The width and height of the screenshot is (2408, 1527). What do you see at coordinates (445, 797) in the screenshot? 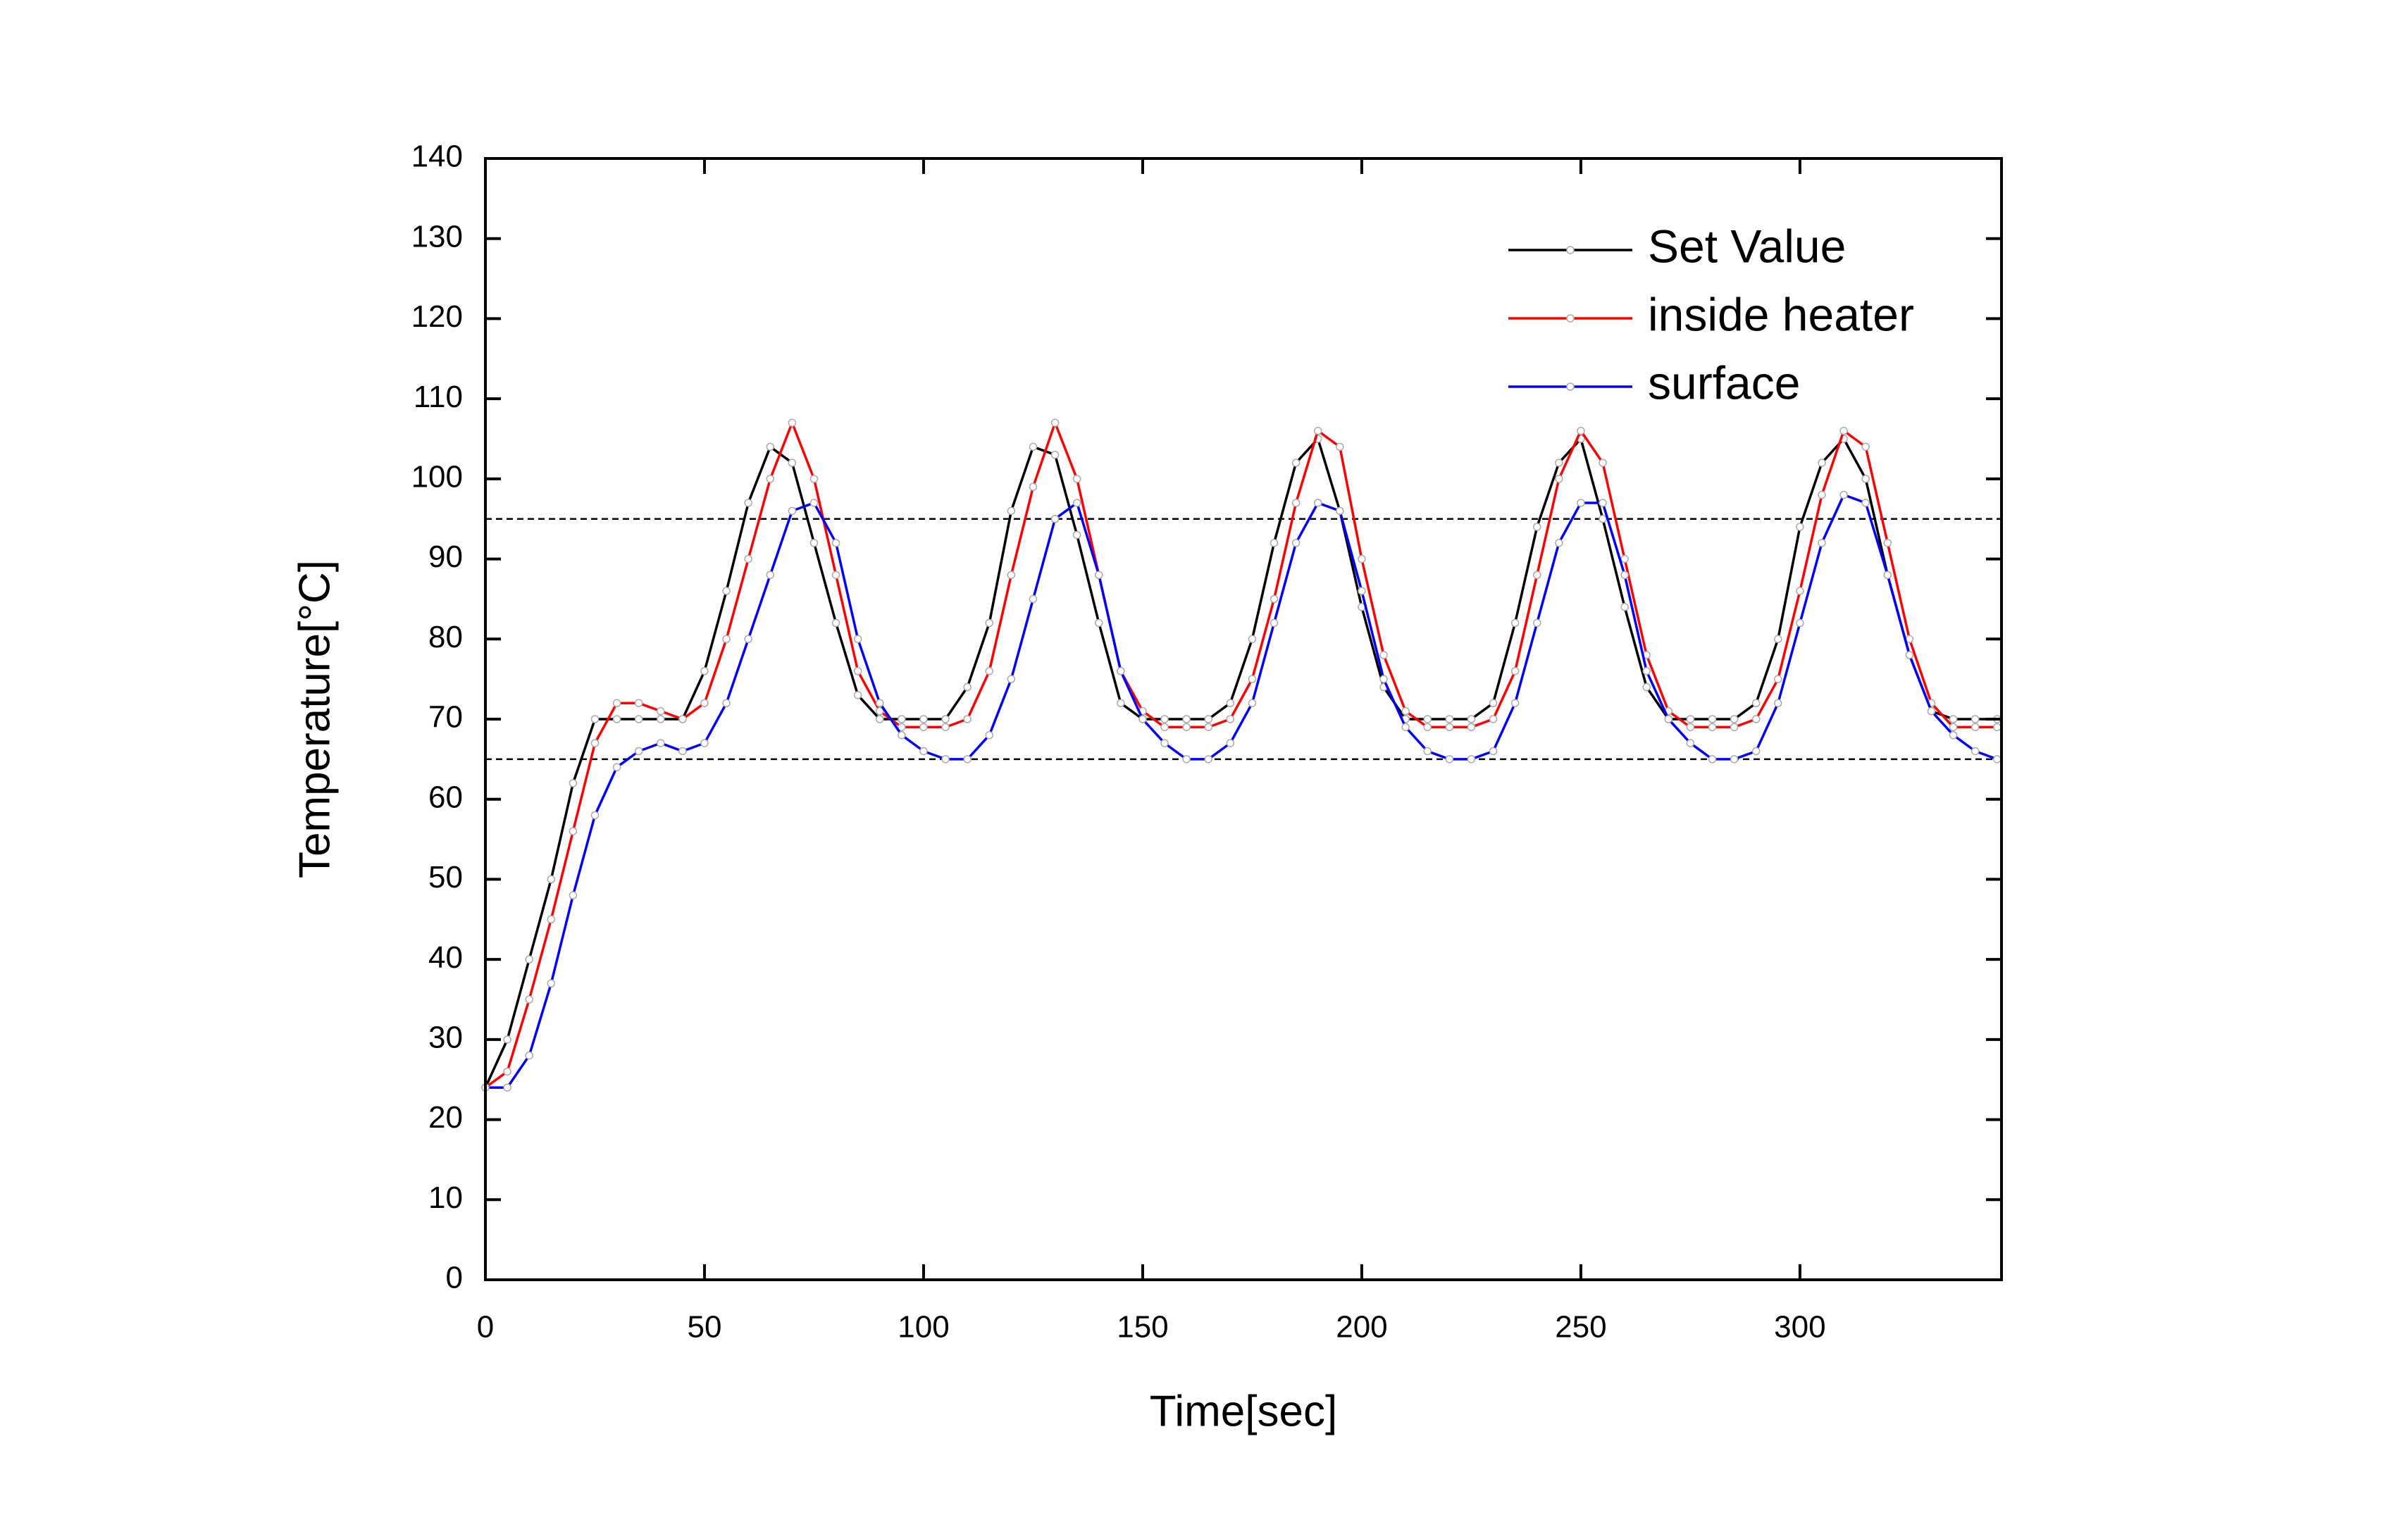
I see `y-tick-label: 60` at bounding box center [445, 797].